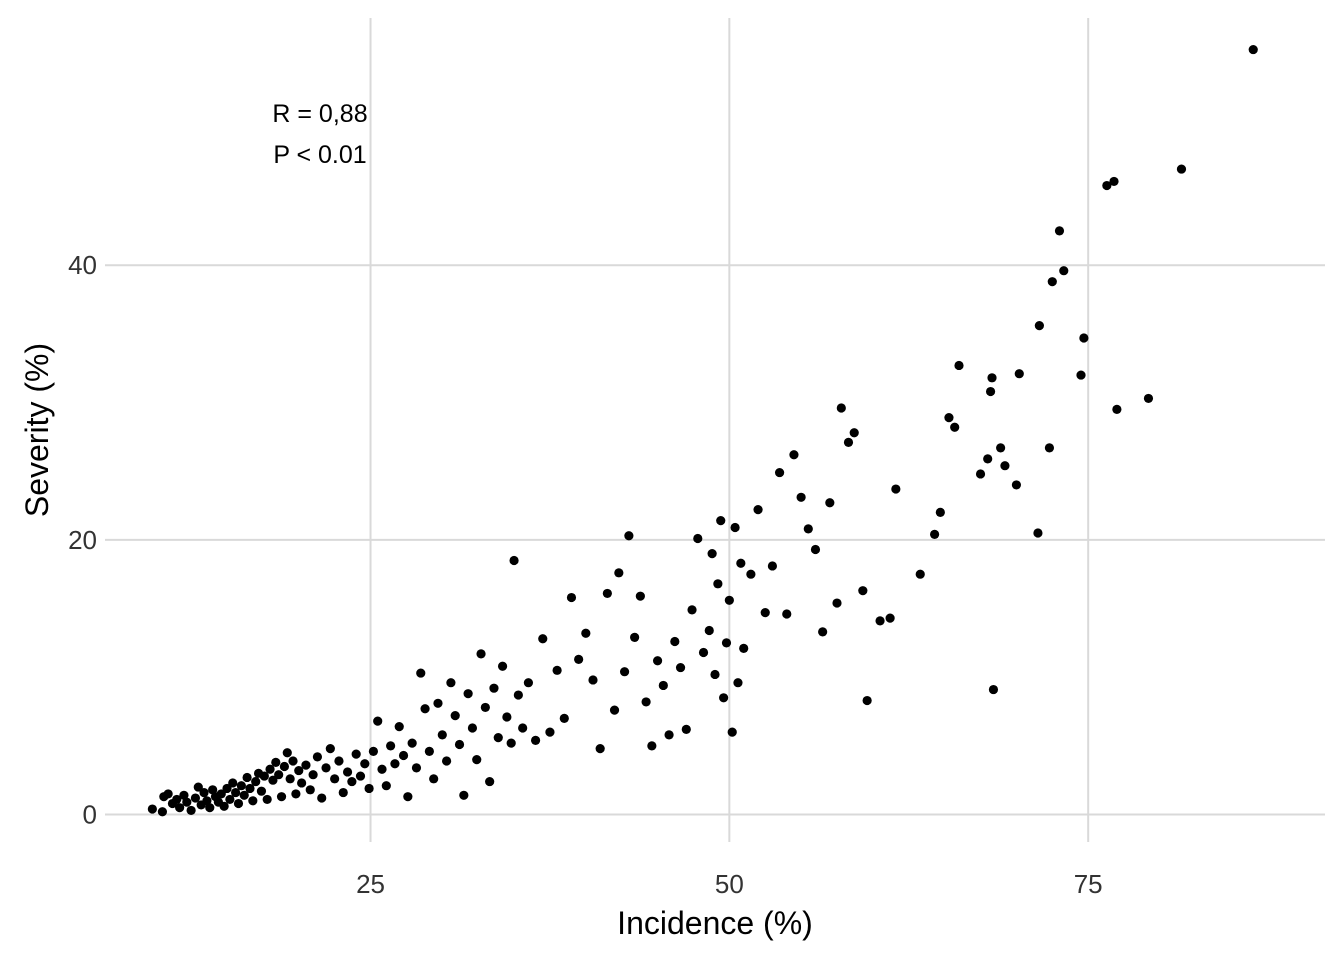  What do you see at coordinates (1088, 884) in the screenshot?
I see `x-tick-label: 75` at bounding box center [1088, 884].